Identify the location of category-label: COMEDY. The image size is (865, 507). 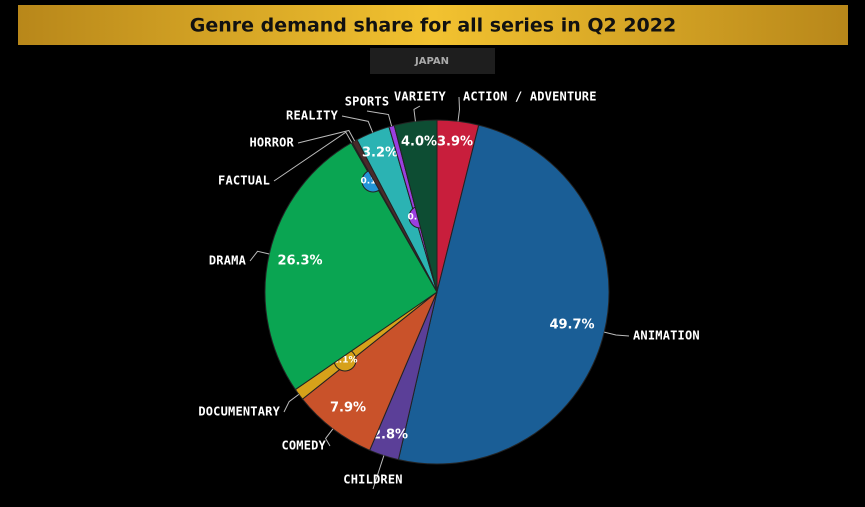
(303, 446).